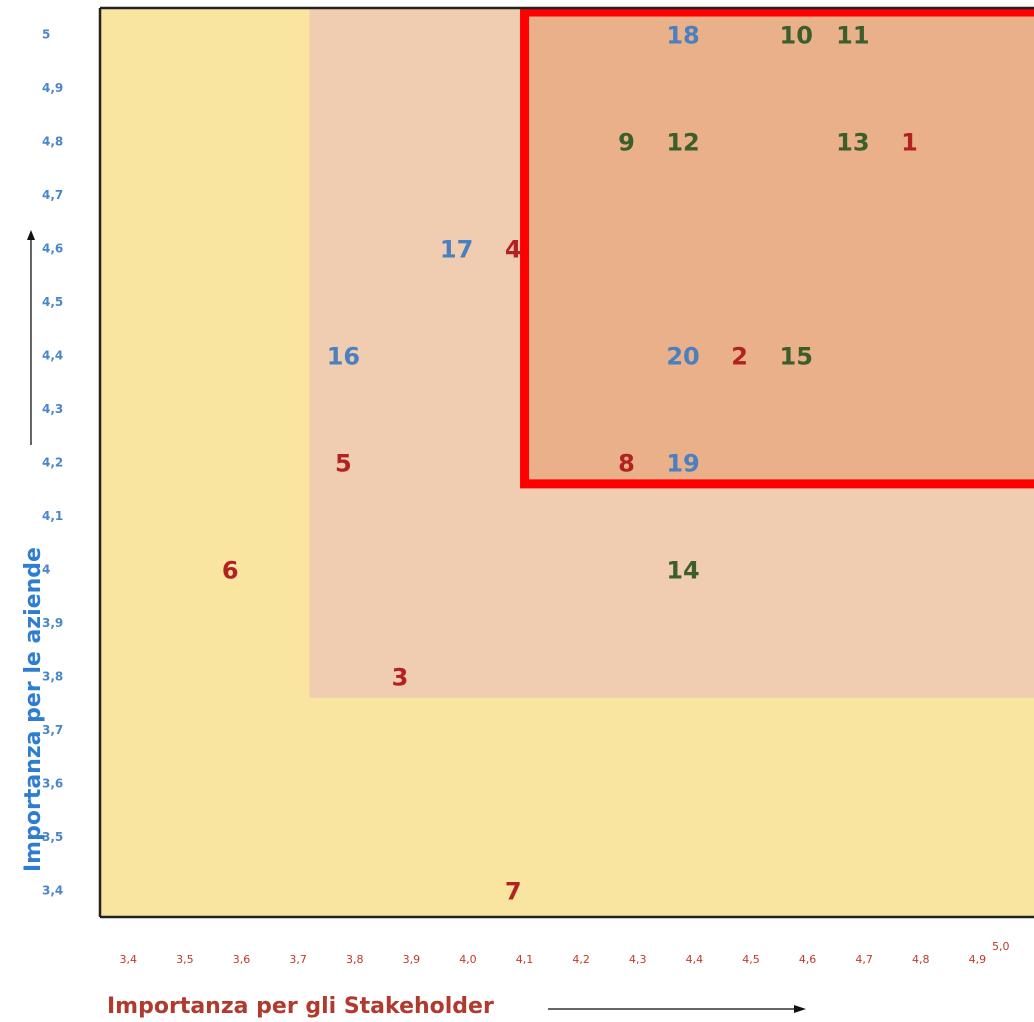 The width and height of the screenshot is (1034, 1022). I want to click on y-axis-title-group: Importanza per le aziende, so click(33, 551).